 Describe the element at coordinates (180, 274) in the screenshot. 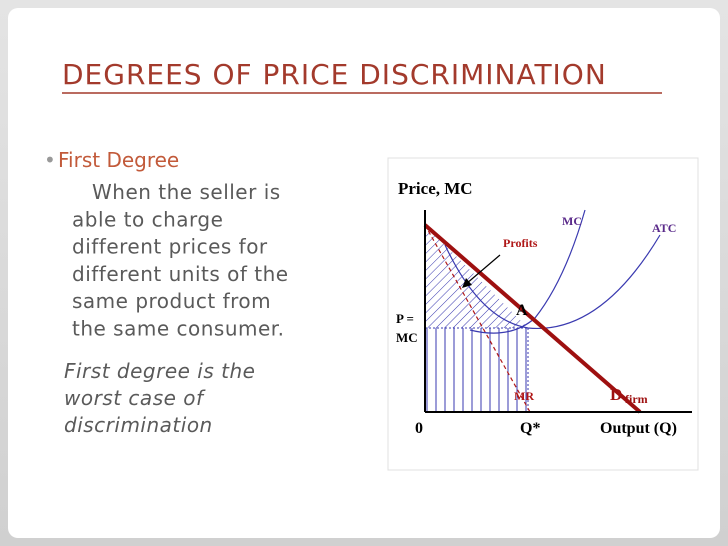

I see `text-line: different units of the` at that location.